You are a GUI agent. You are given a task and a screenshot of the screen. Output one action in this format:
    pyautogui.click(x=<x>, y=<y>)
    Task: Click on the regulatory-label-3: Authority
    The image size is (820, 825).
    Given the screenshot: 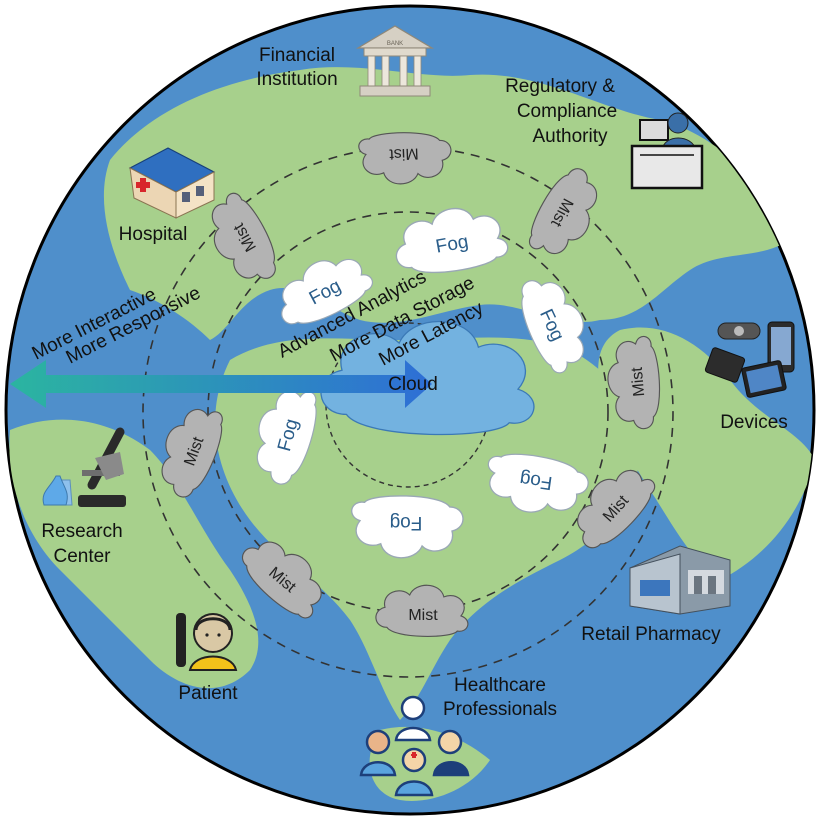 What is the action you would take?
    pyautogui.click(x=570, y=136)
    